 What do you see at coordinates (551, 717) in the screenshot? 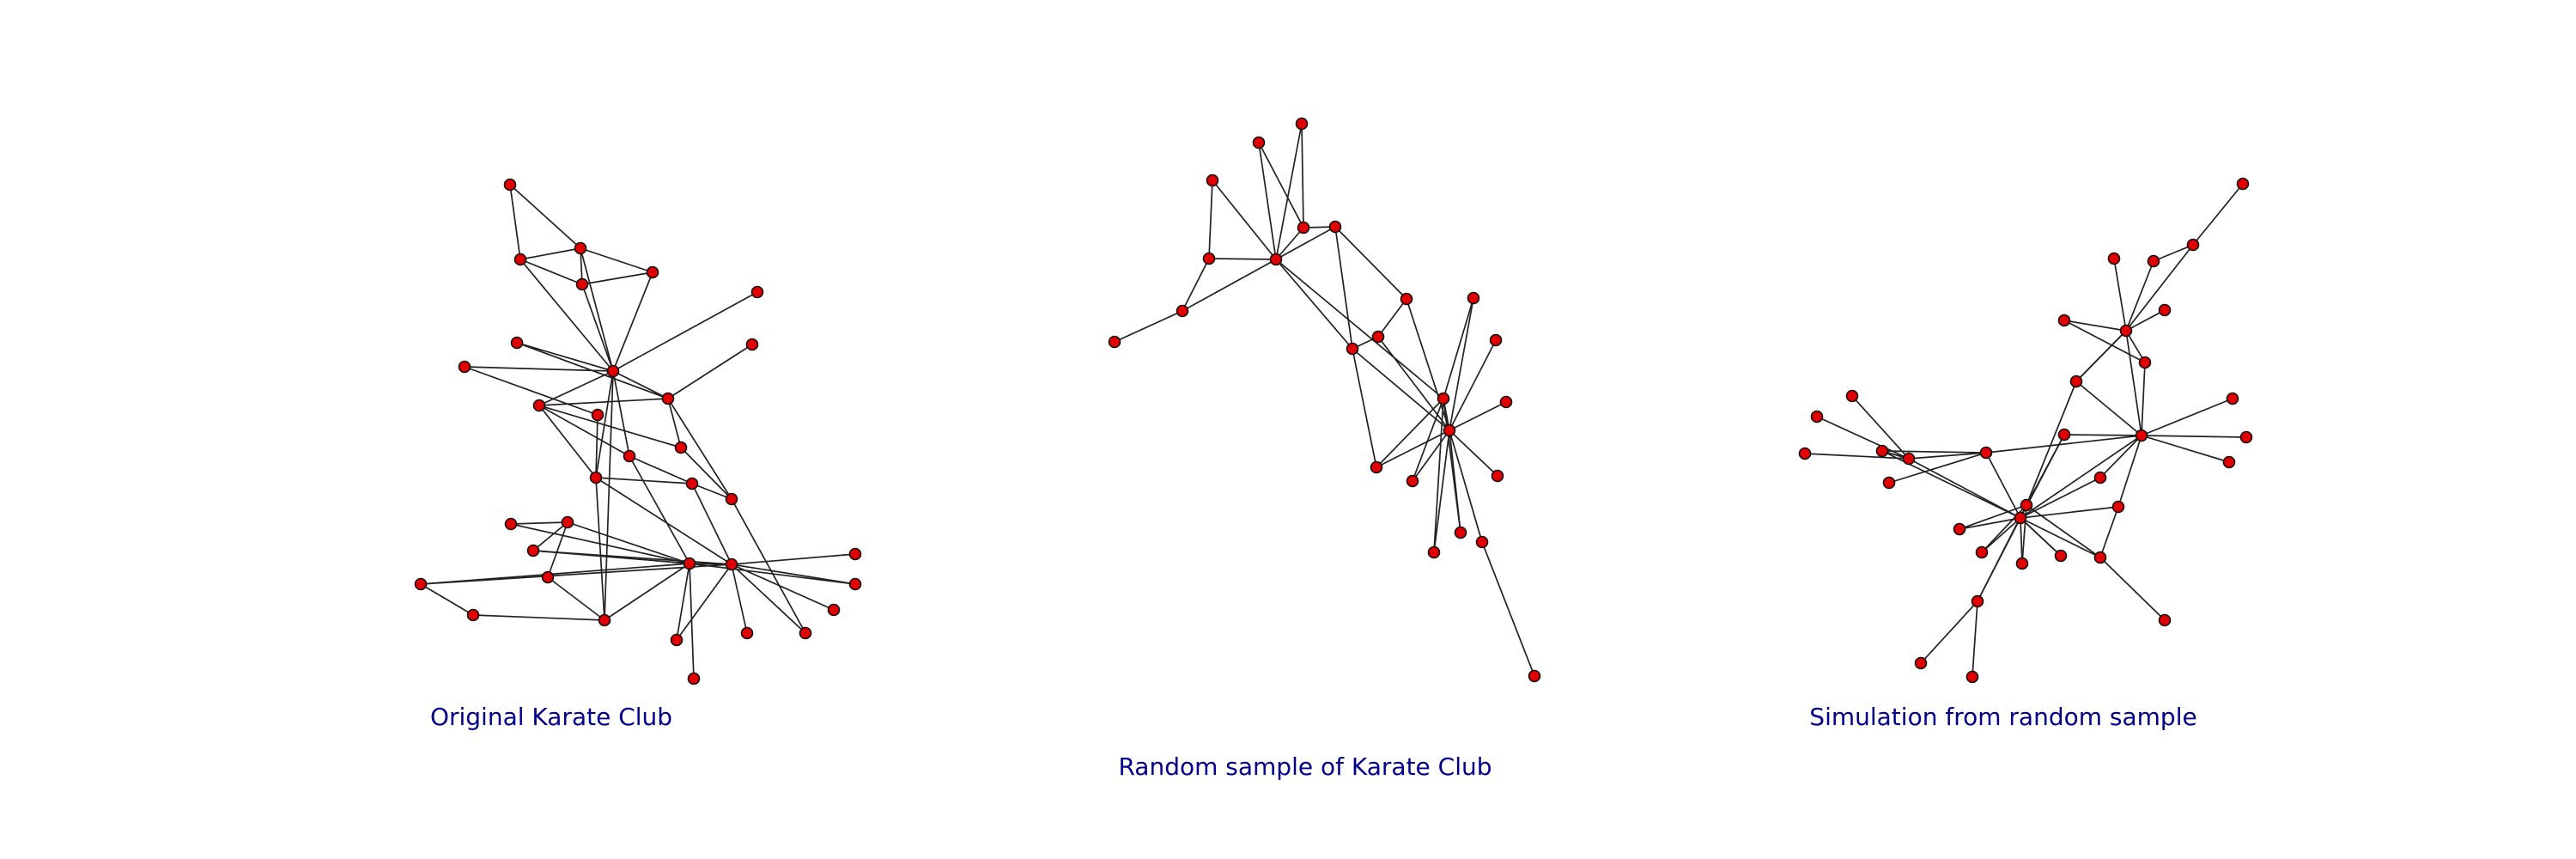
I see `caption-original-karate-club: Original Karate Club` at bounding box center [551, 717].